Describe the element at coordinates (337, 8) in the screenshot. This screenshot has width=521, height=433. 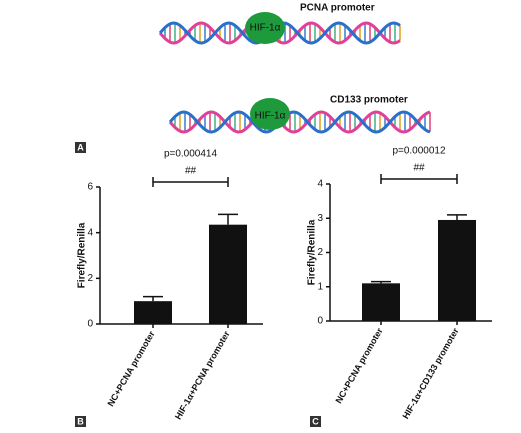
I see `promoter-label: PCNA promoter` at that location.